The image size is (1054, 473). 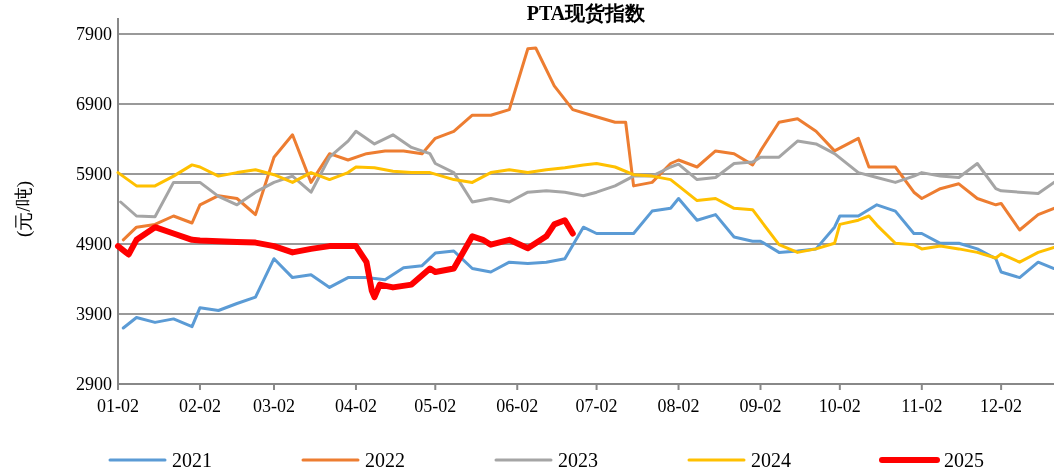 I want to click on x-tick-label: 01-02, so click(x=118, y=406).